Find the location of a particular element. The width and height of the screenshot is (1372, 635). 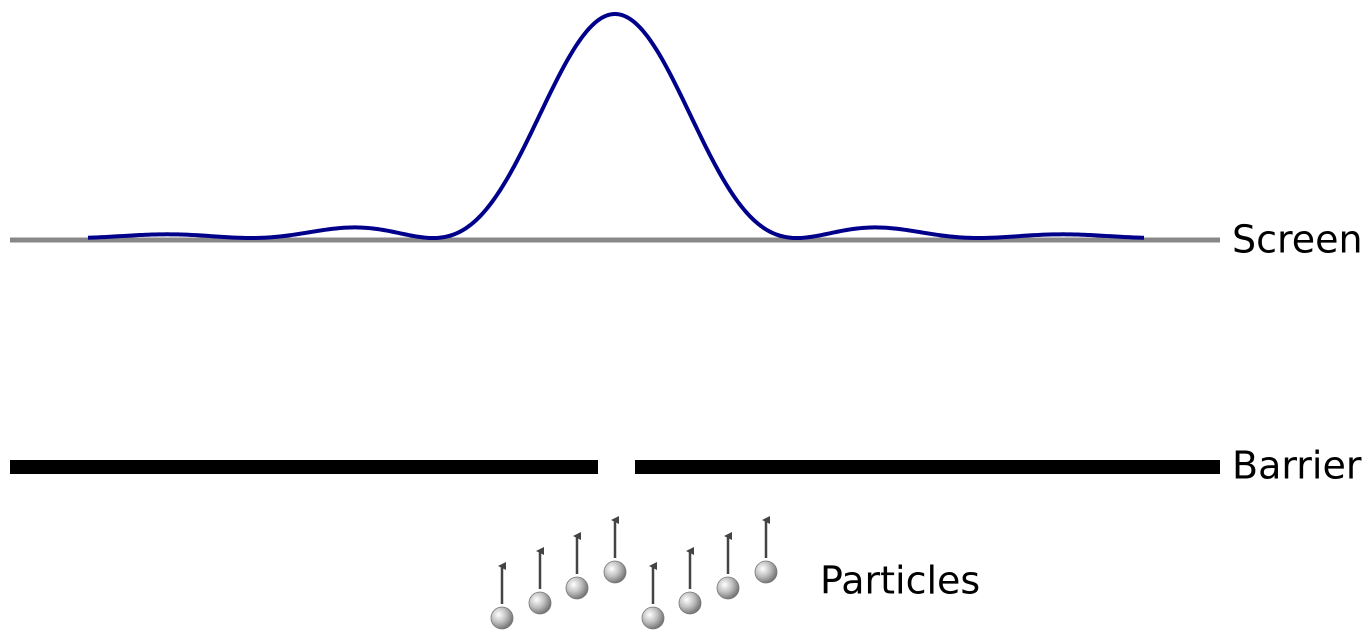

barrier-right is located at coordinates (927, 467).